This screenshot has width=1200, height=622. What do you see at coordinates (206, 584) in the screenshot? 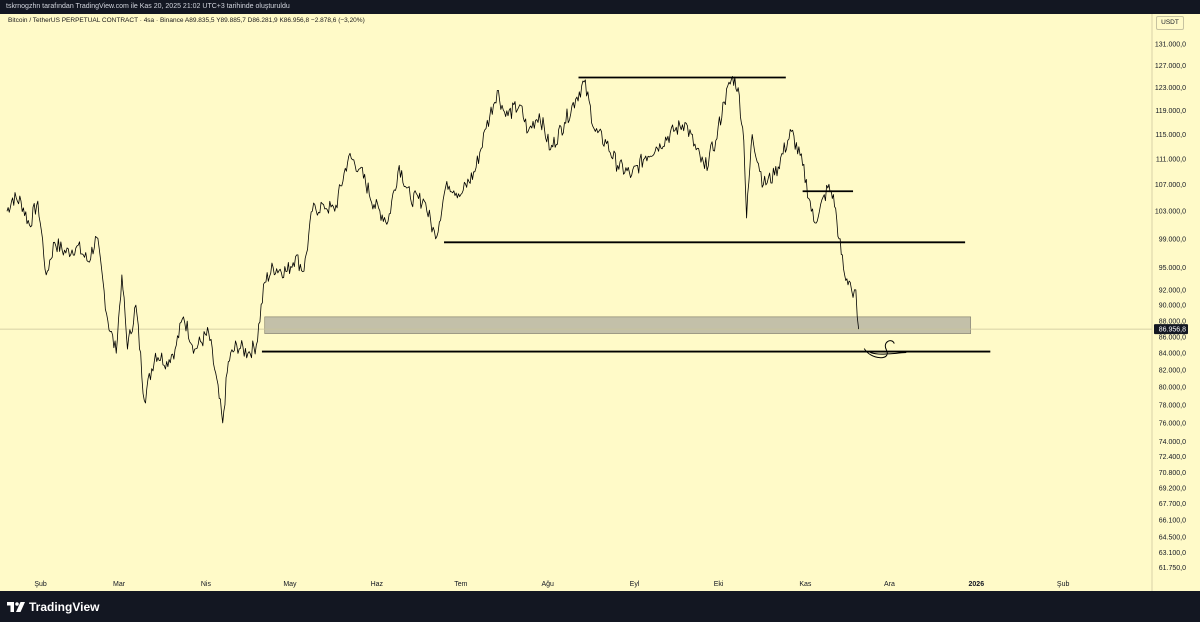
I see `x-tick-label: Nis` at bounding box center [206, 584].